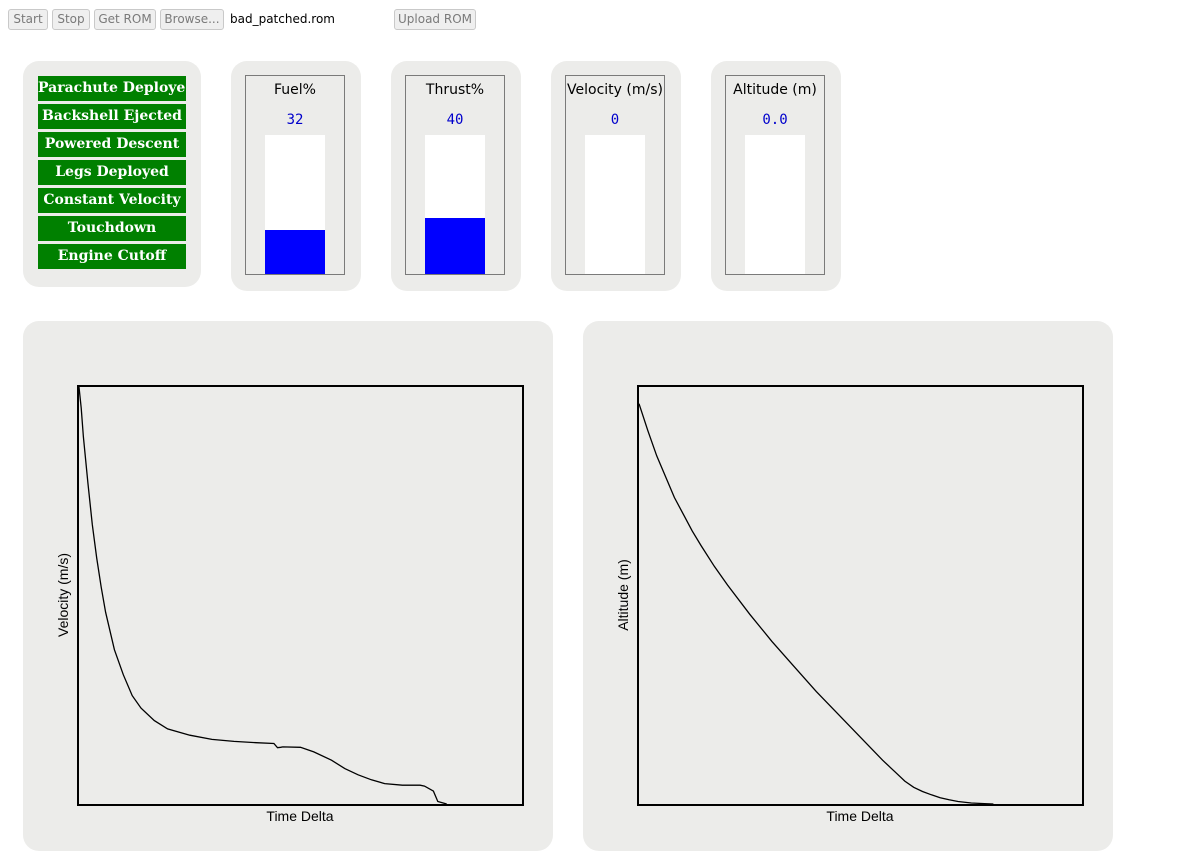  I want to click on velocity-gauge-panel: Velocity (m/s) 0, so click(616, 176).